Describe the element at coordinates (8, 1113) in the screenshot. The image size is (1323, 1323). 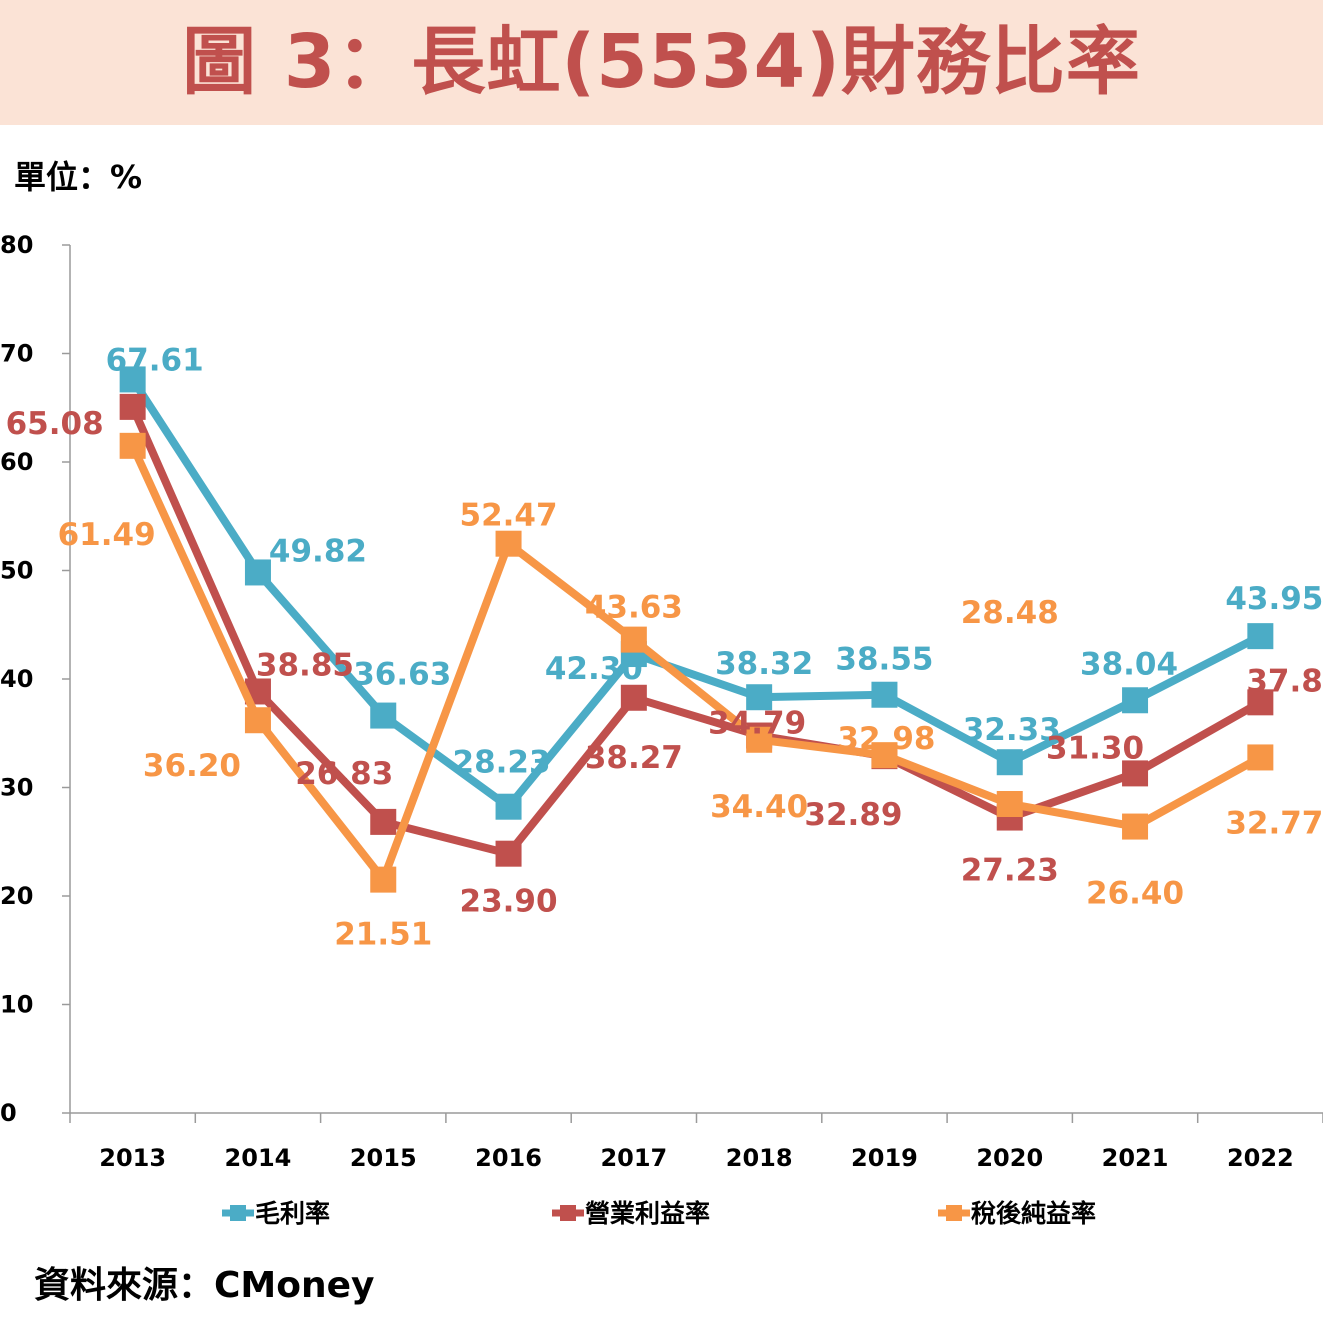
I see `y-tick-label: 0` at that location.